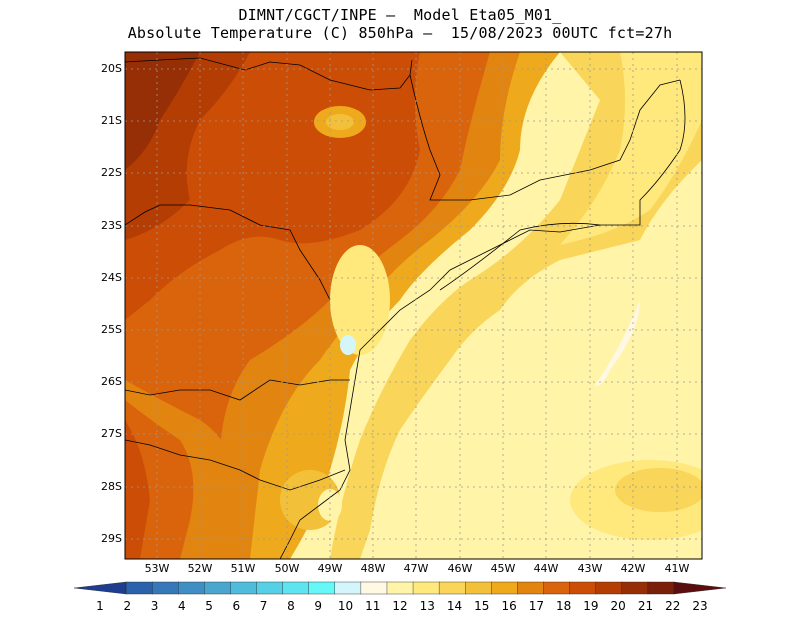  What do you see at coordinates (111, 433) in the screenshot?
I see `lat-label: 27S` at bounding box center [111, 433].